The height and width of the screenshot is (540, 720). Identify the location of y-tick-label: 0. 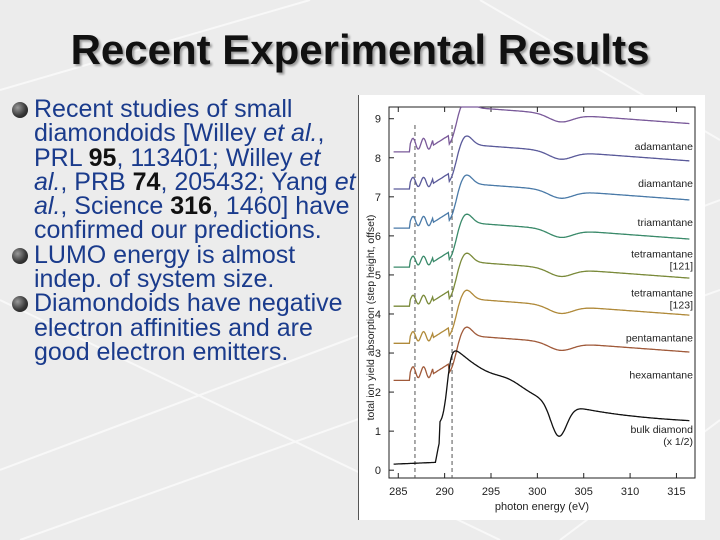
(378, 471).